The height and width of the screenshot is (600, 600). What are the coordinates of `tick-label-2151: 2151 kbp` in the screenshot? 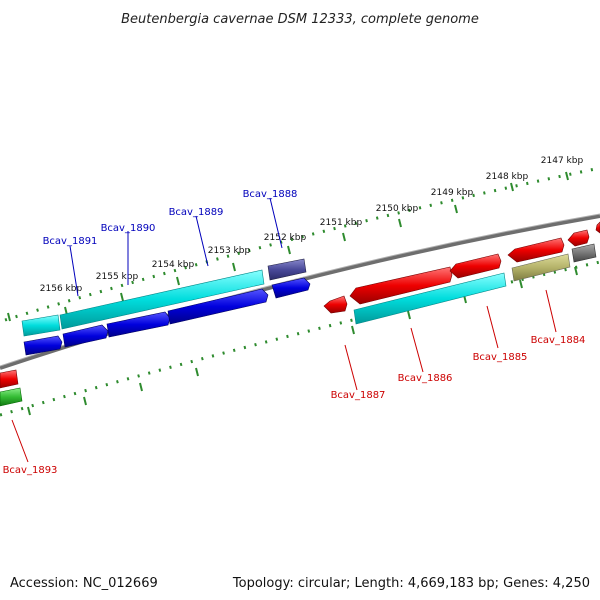 It's located at (341, 223).